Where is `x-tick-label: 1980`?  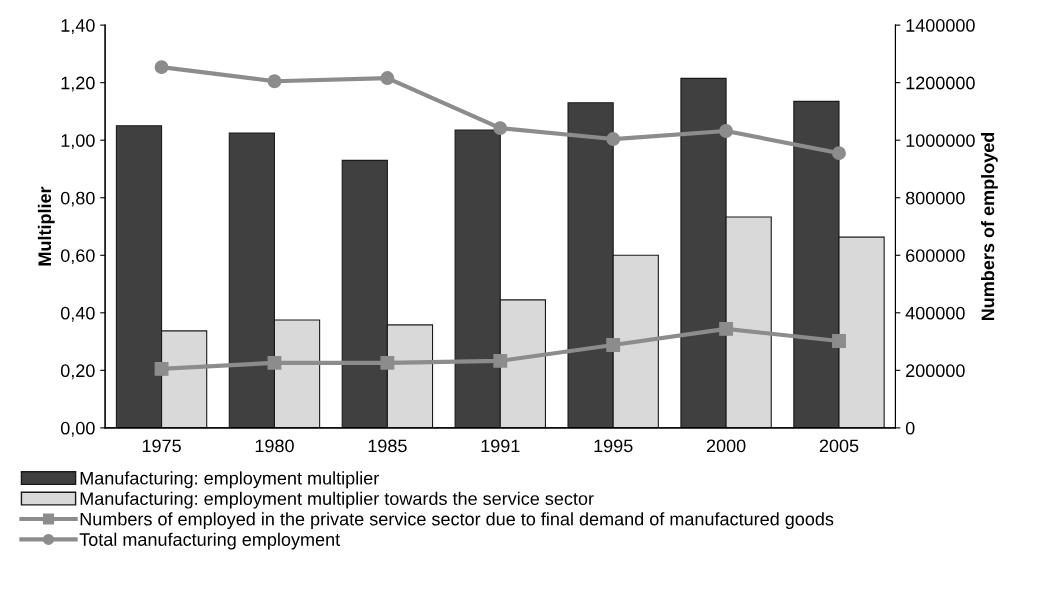 x-tick-label: 1980 is located at coordinates (274, 446).